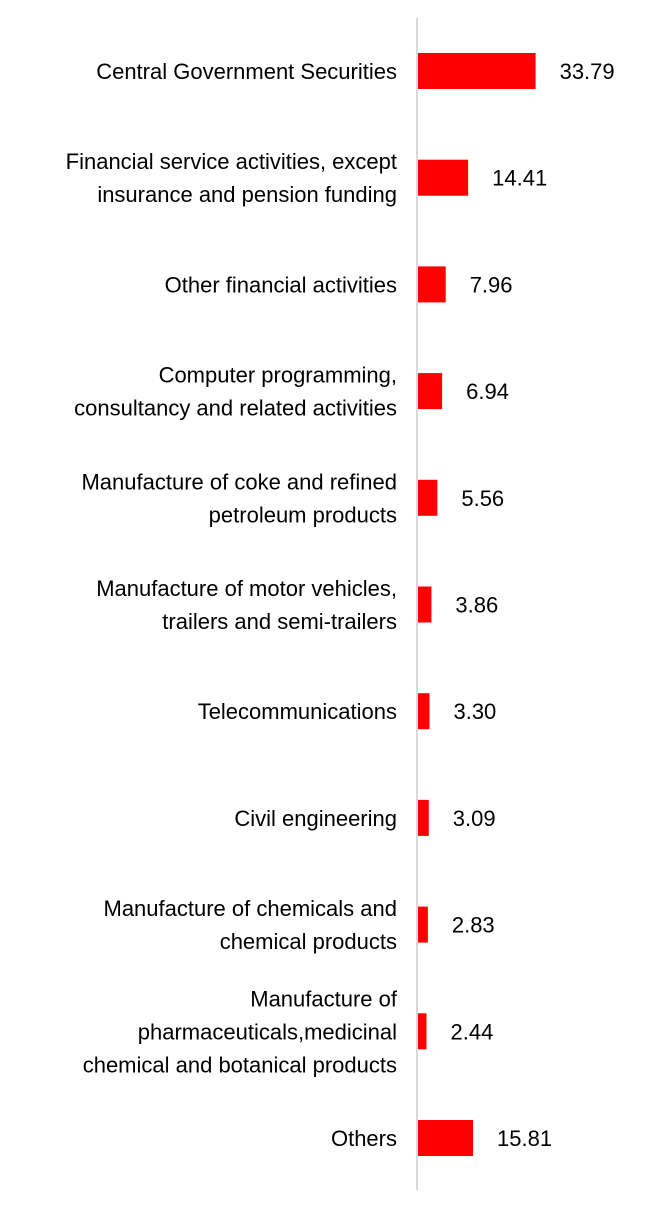 This screenshot has width=653, height=1206. What do you see at coordinates (240, 1064) in the screenshot?
I see `category-label-line: chemical and botanical products` at bounding box center [240, 1064].